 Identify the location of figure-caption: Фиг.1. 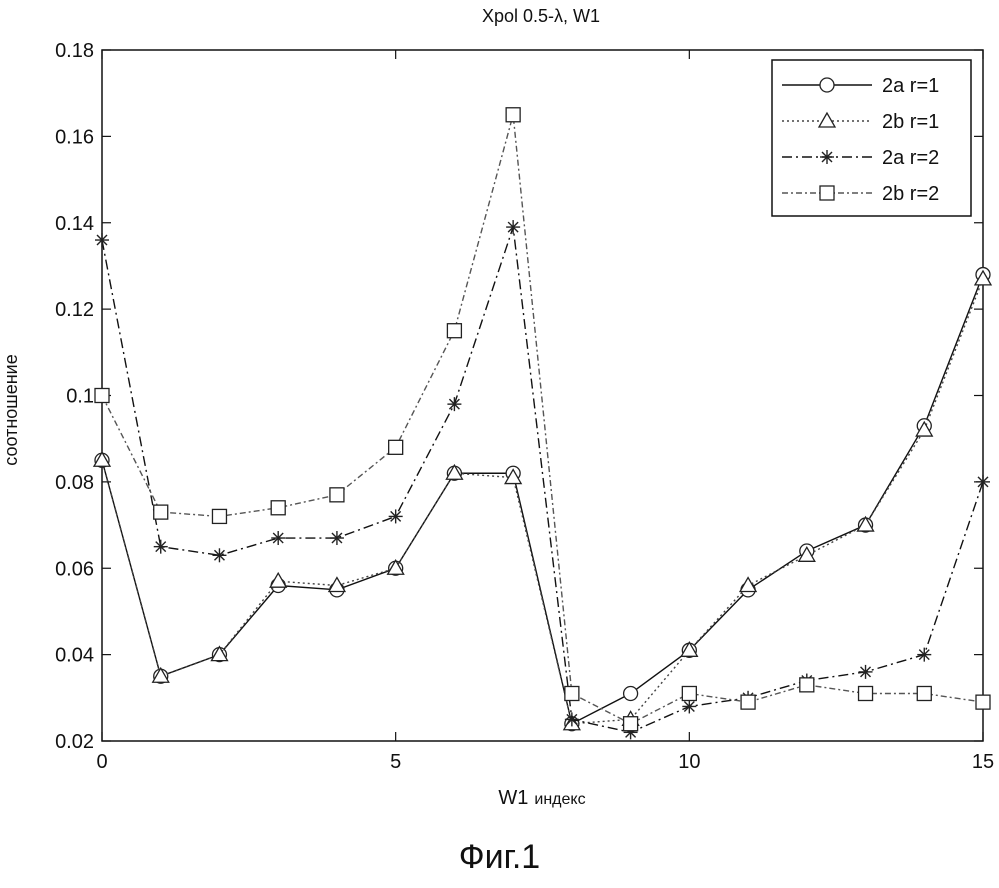
(499, 857).